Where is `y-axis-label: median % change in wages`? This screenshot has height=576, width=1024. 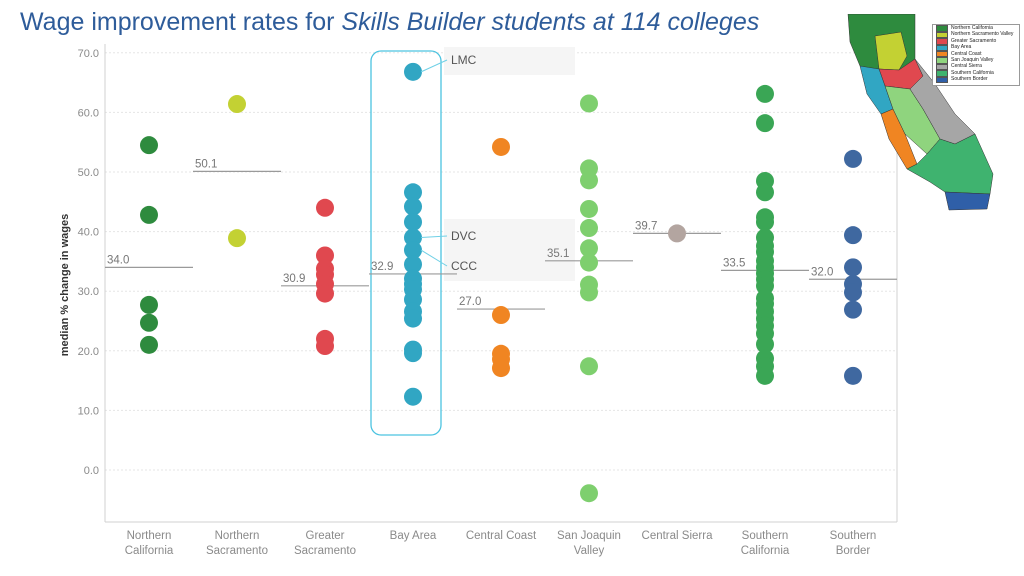 y-axis-label: median % change in wages is located at coordinates (65, 285).